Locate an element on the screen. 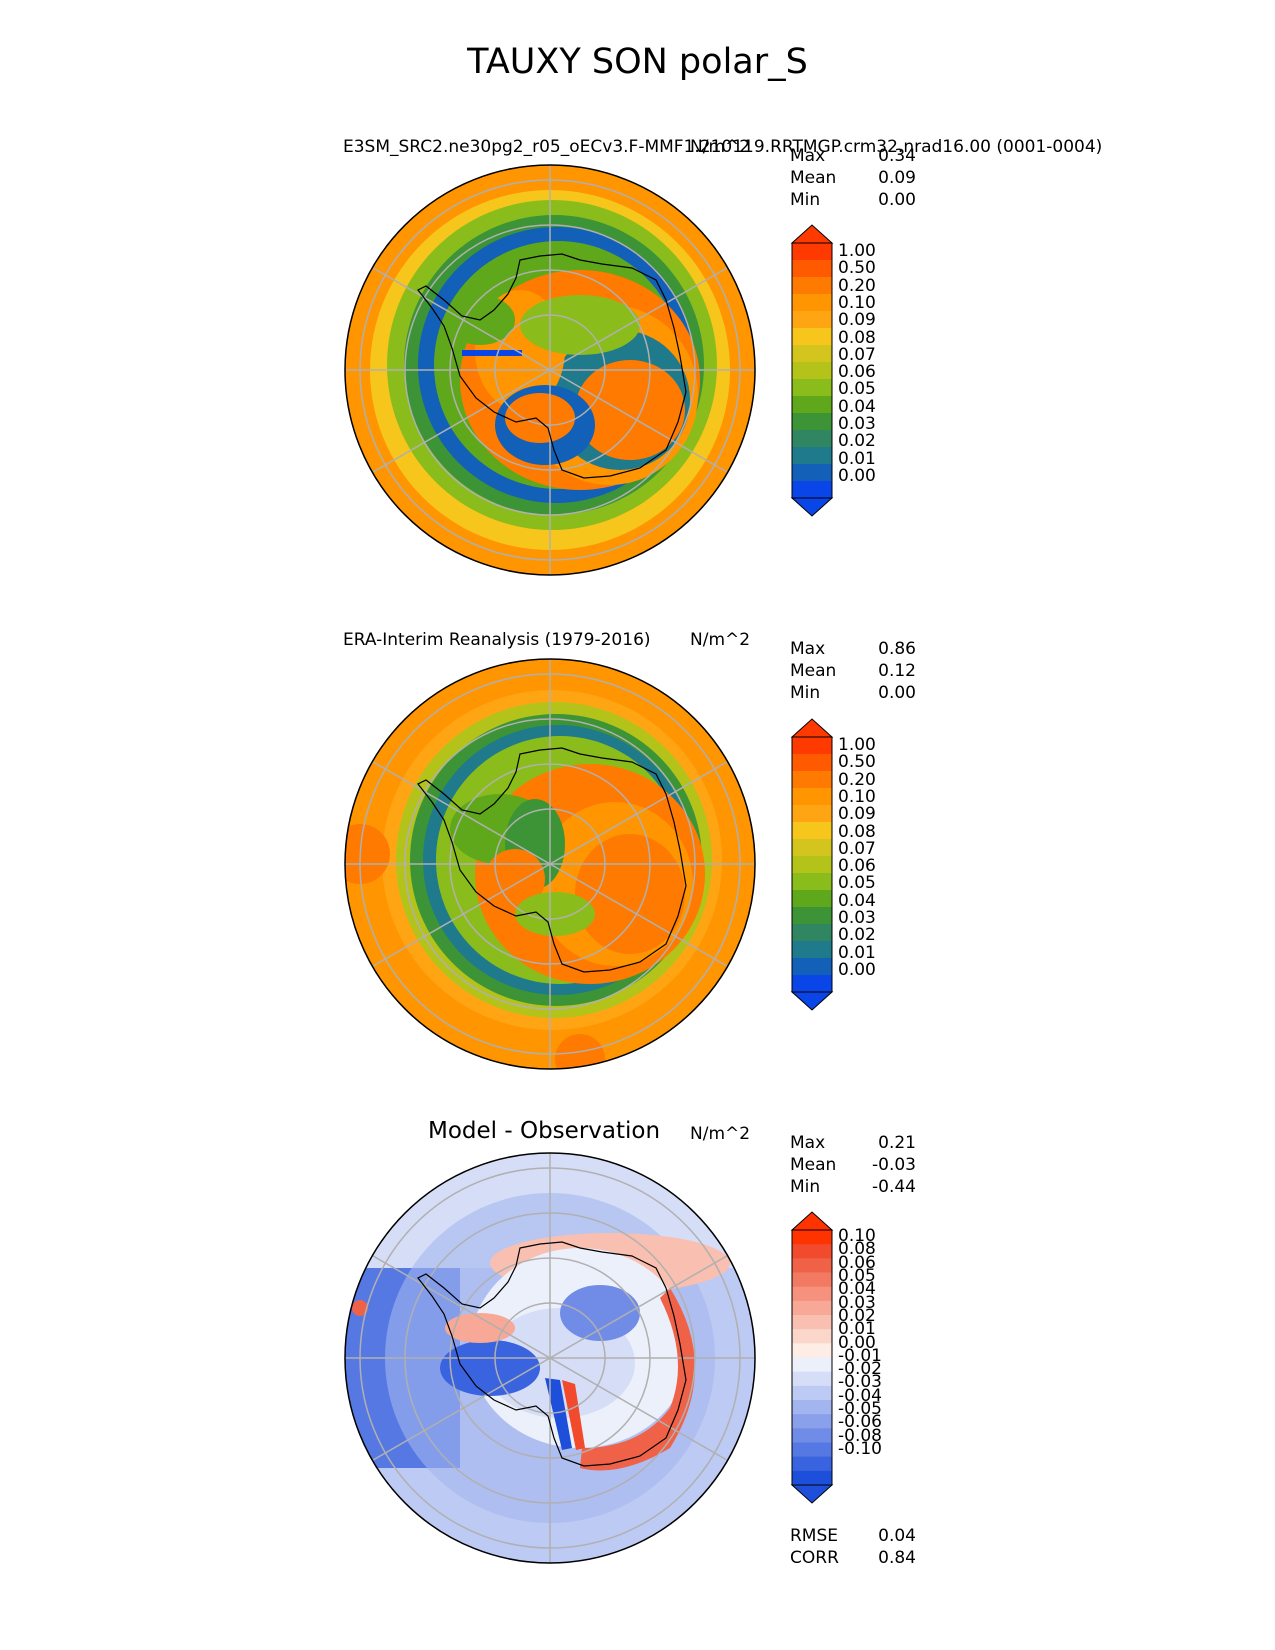 The height and width of the screenshot is (1650, 1275). panel3-mean-value: -0.03 is located at coordinates (894, 1165).